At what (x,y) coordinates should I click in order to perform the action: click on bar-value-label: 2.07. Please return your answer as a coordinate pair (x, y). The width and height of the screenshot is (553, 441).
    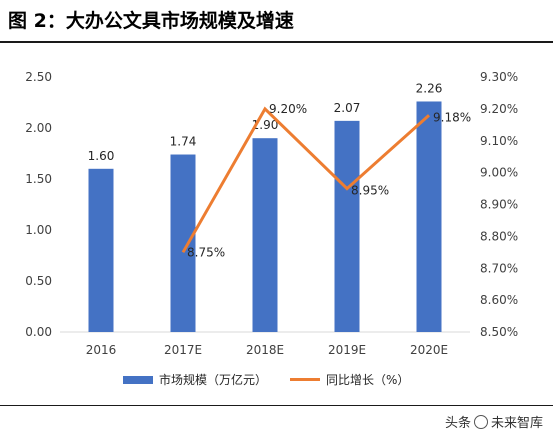
    Looking at the image, I should click on (347, 108).